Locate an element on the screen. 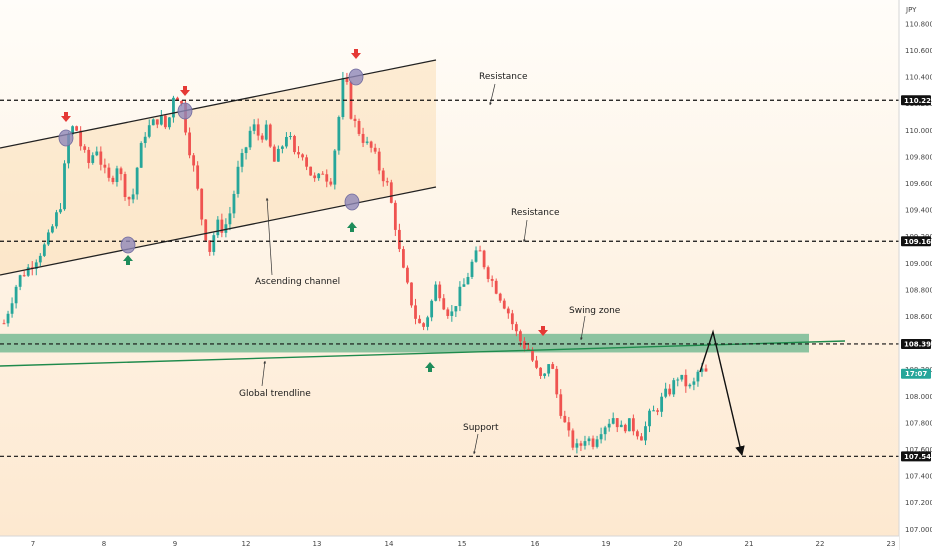 The height and width of the screenshot is (550, 932). global-trendline-label: Global trendline is located at coordinates (275, 394).